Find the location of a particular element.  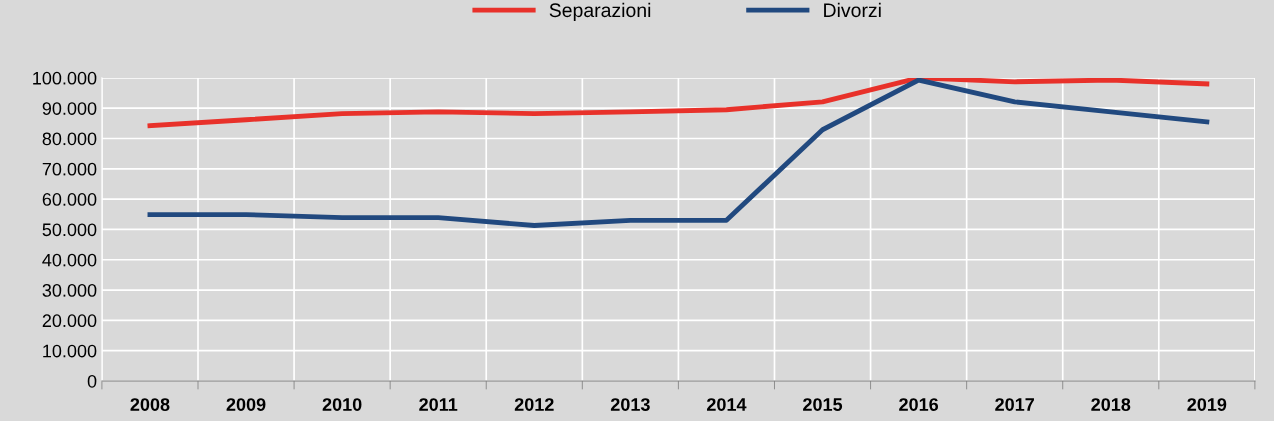

y-tick-label: 40.000 is located at coordinates (69, 260).